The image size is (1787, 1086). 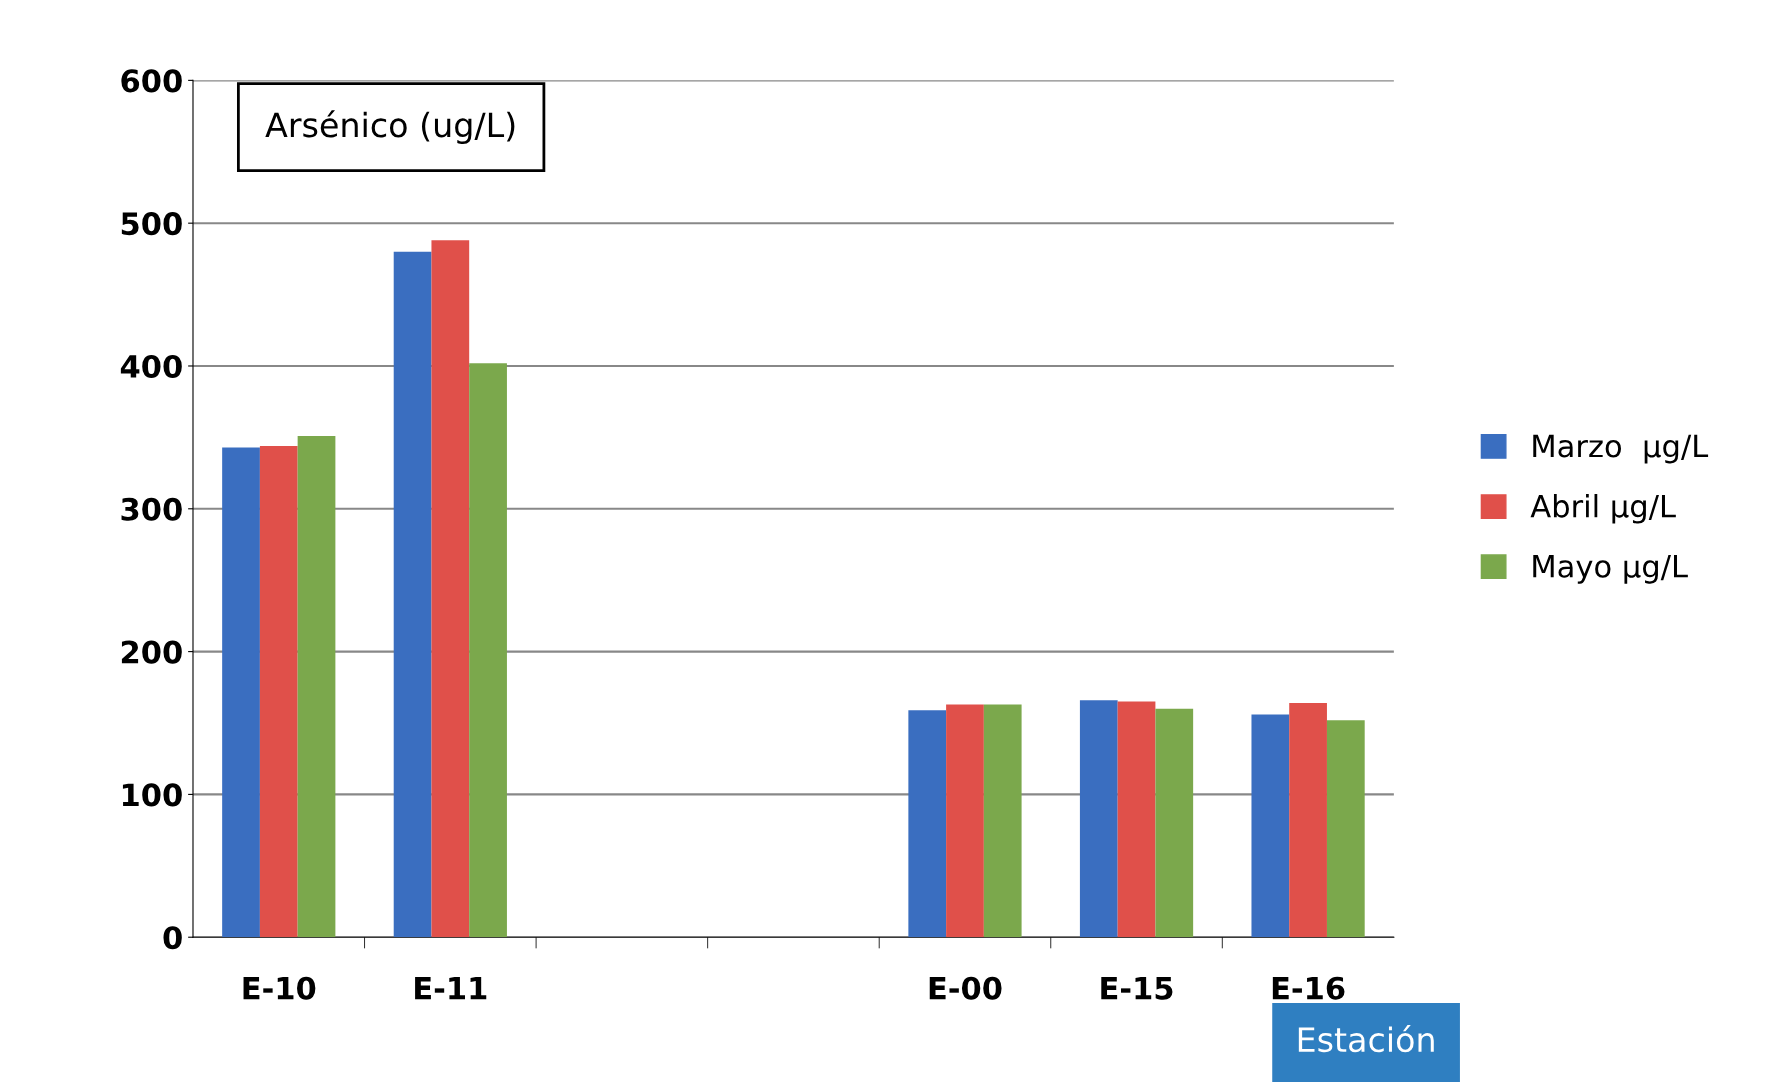 What do you see at coordinates (451, 988) in the screenshot?
I see `x-tick-label: E-11` at bounding box center [451, 988].